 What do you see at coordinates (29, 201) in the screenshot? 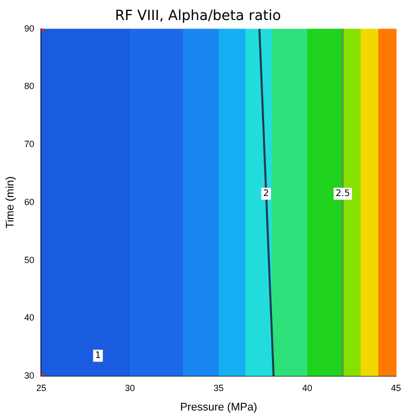
I see `y-tick-label: 60` at bounding box center [29, 201].